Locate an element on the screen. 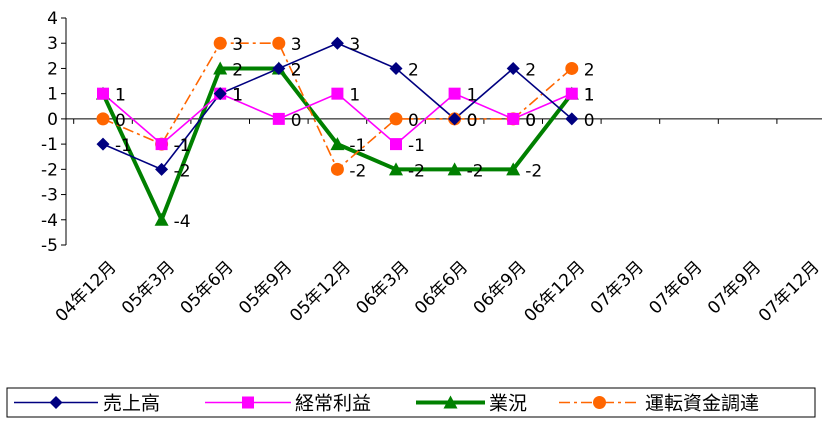 This screenshot has width=822, height=423. legend-item-3: 運転資金調達 is located at coordinates (659, 404).